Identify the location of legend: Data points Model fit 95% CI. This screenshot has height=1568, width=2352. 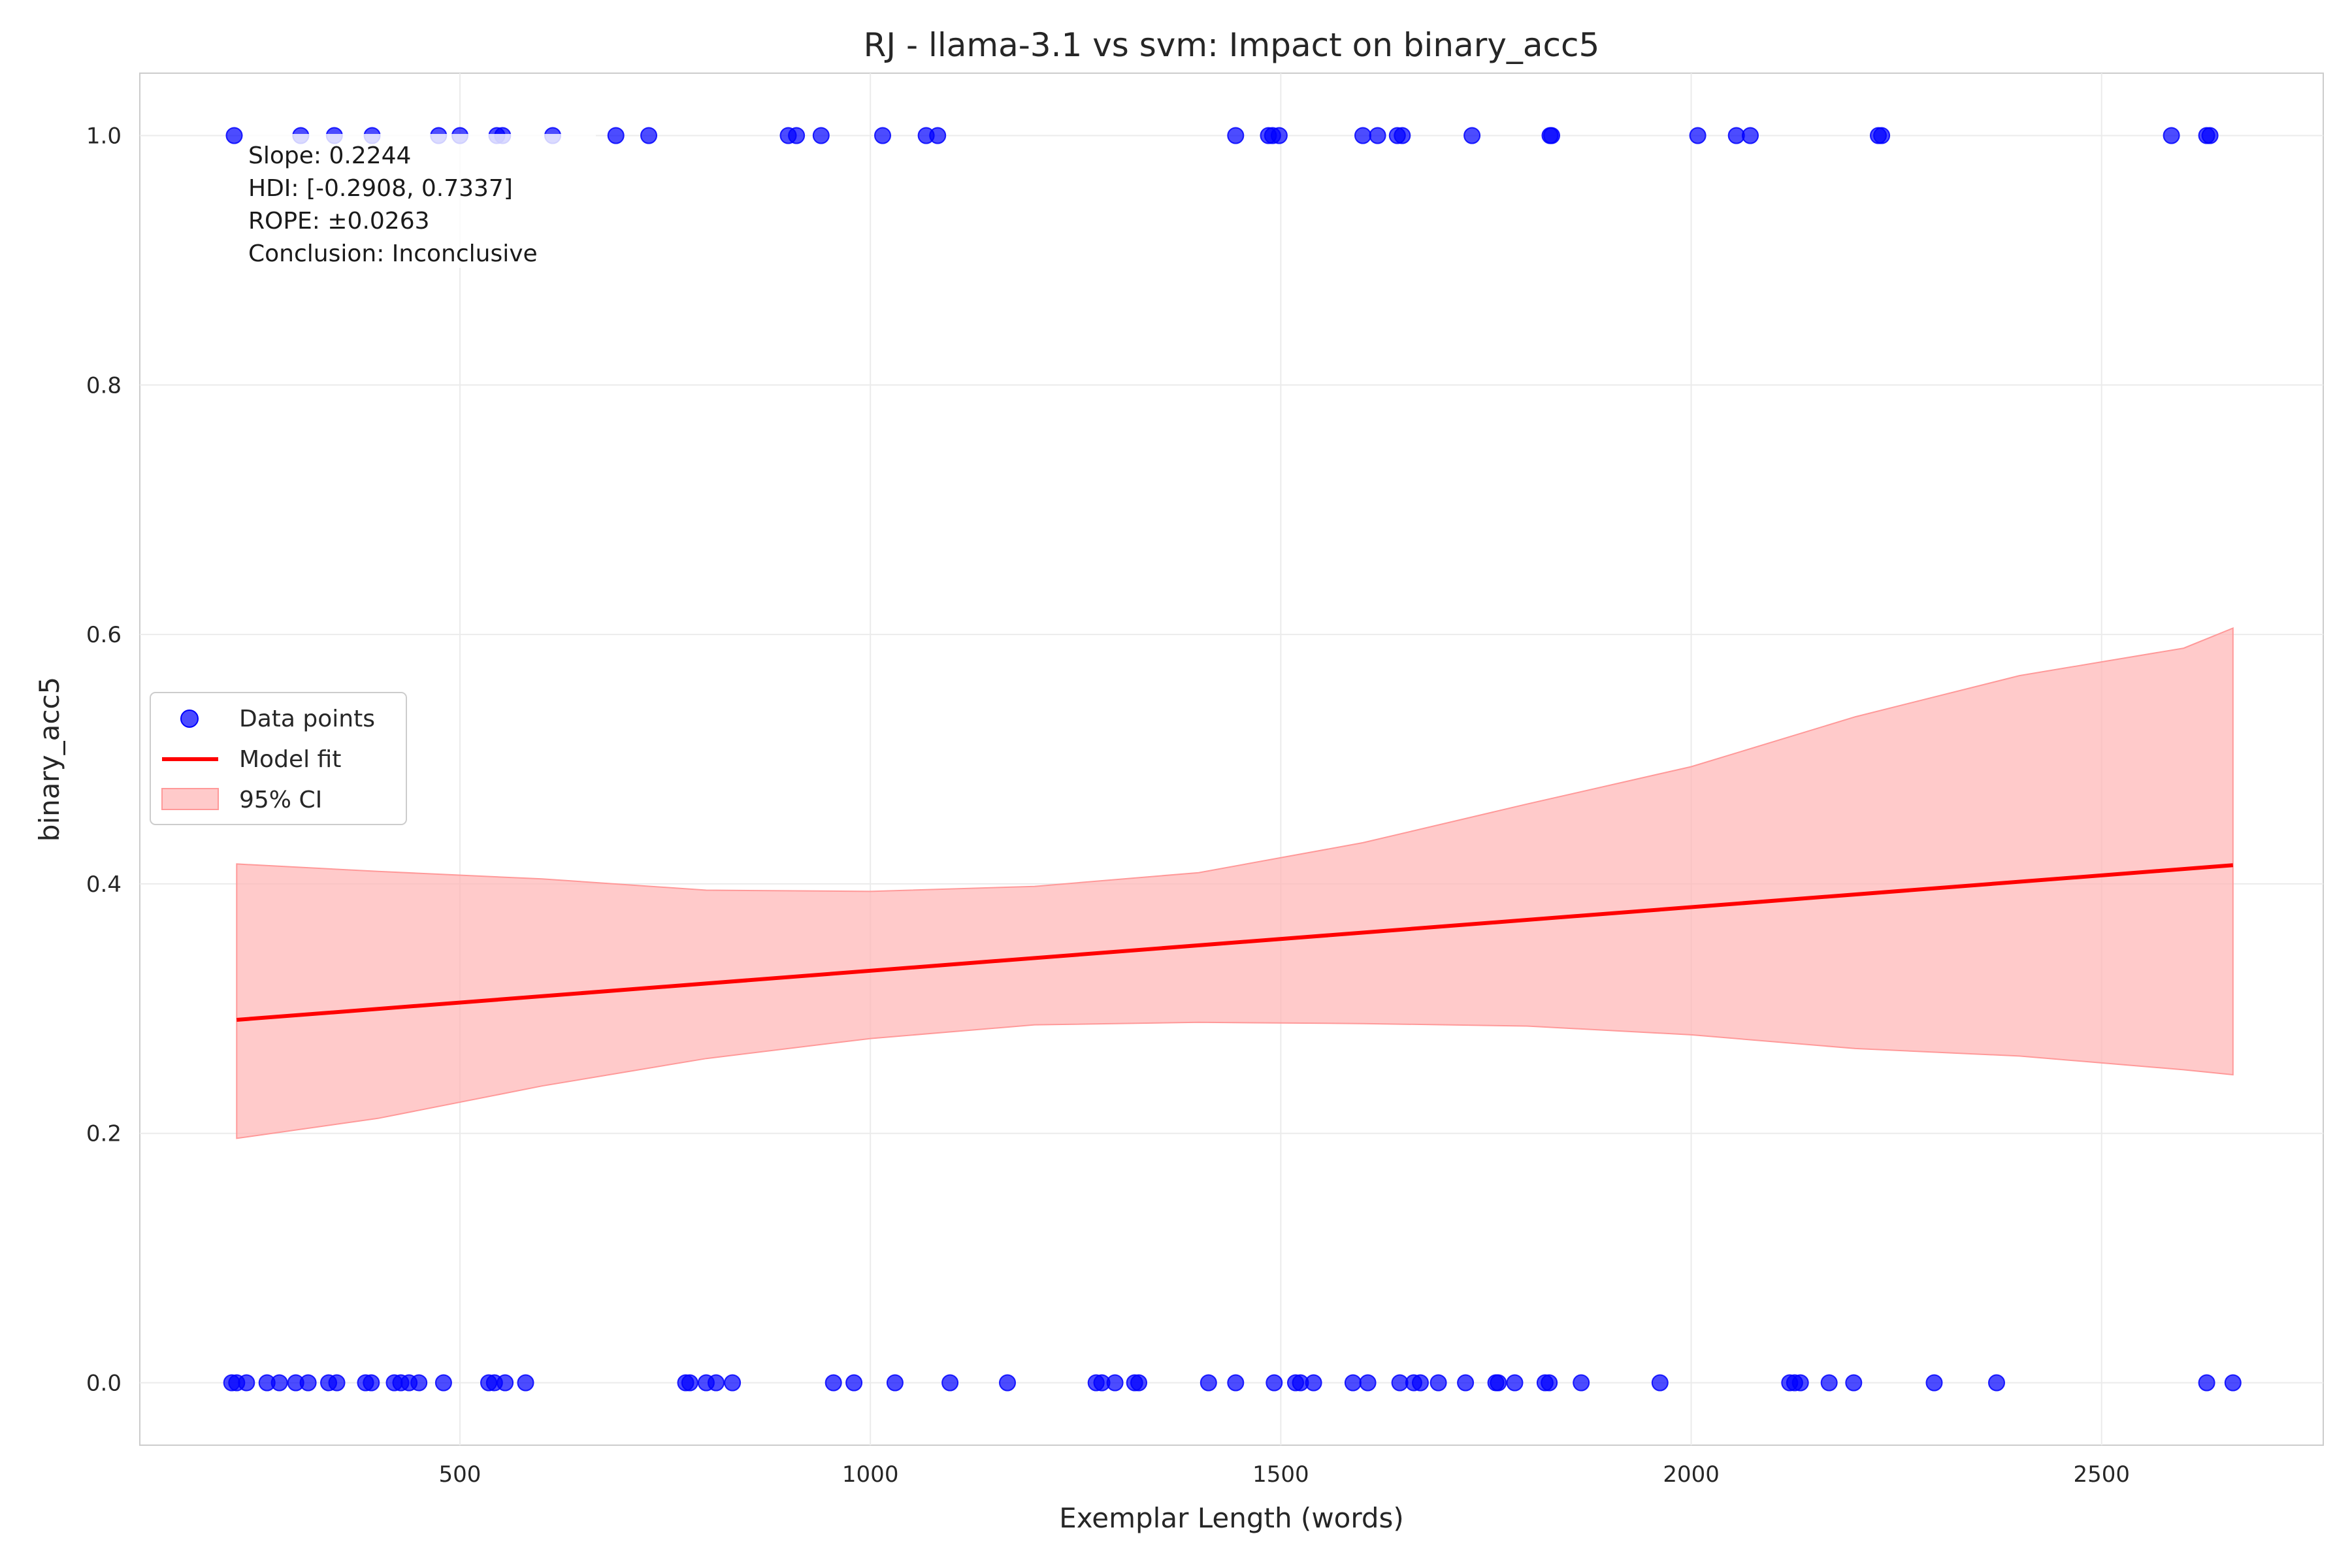
(278, 758).